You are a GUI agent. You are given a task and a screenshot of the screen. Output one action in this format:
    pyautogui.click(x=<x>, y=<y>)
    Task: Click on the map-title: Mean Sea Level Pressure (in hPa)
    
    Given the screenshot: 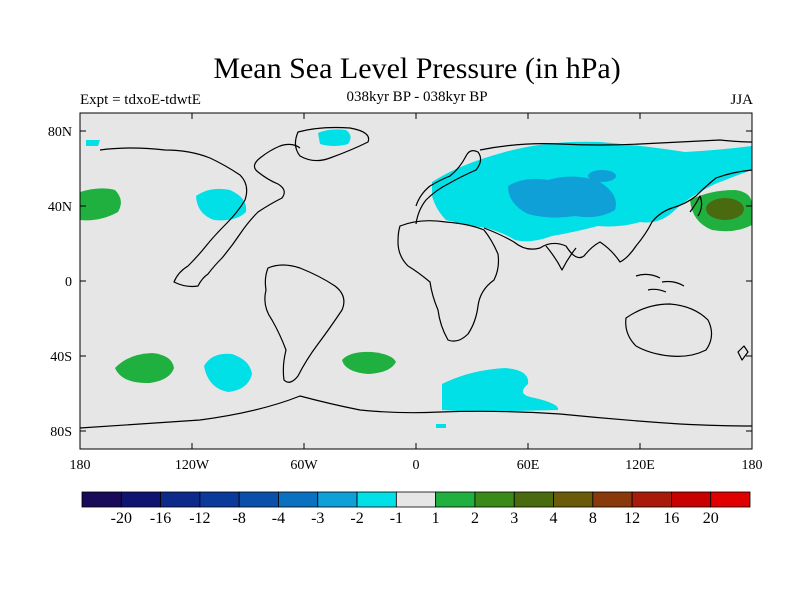 What is the action you would take?
    pyautogui.click(x=417, y=68)
    